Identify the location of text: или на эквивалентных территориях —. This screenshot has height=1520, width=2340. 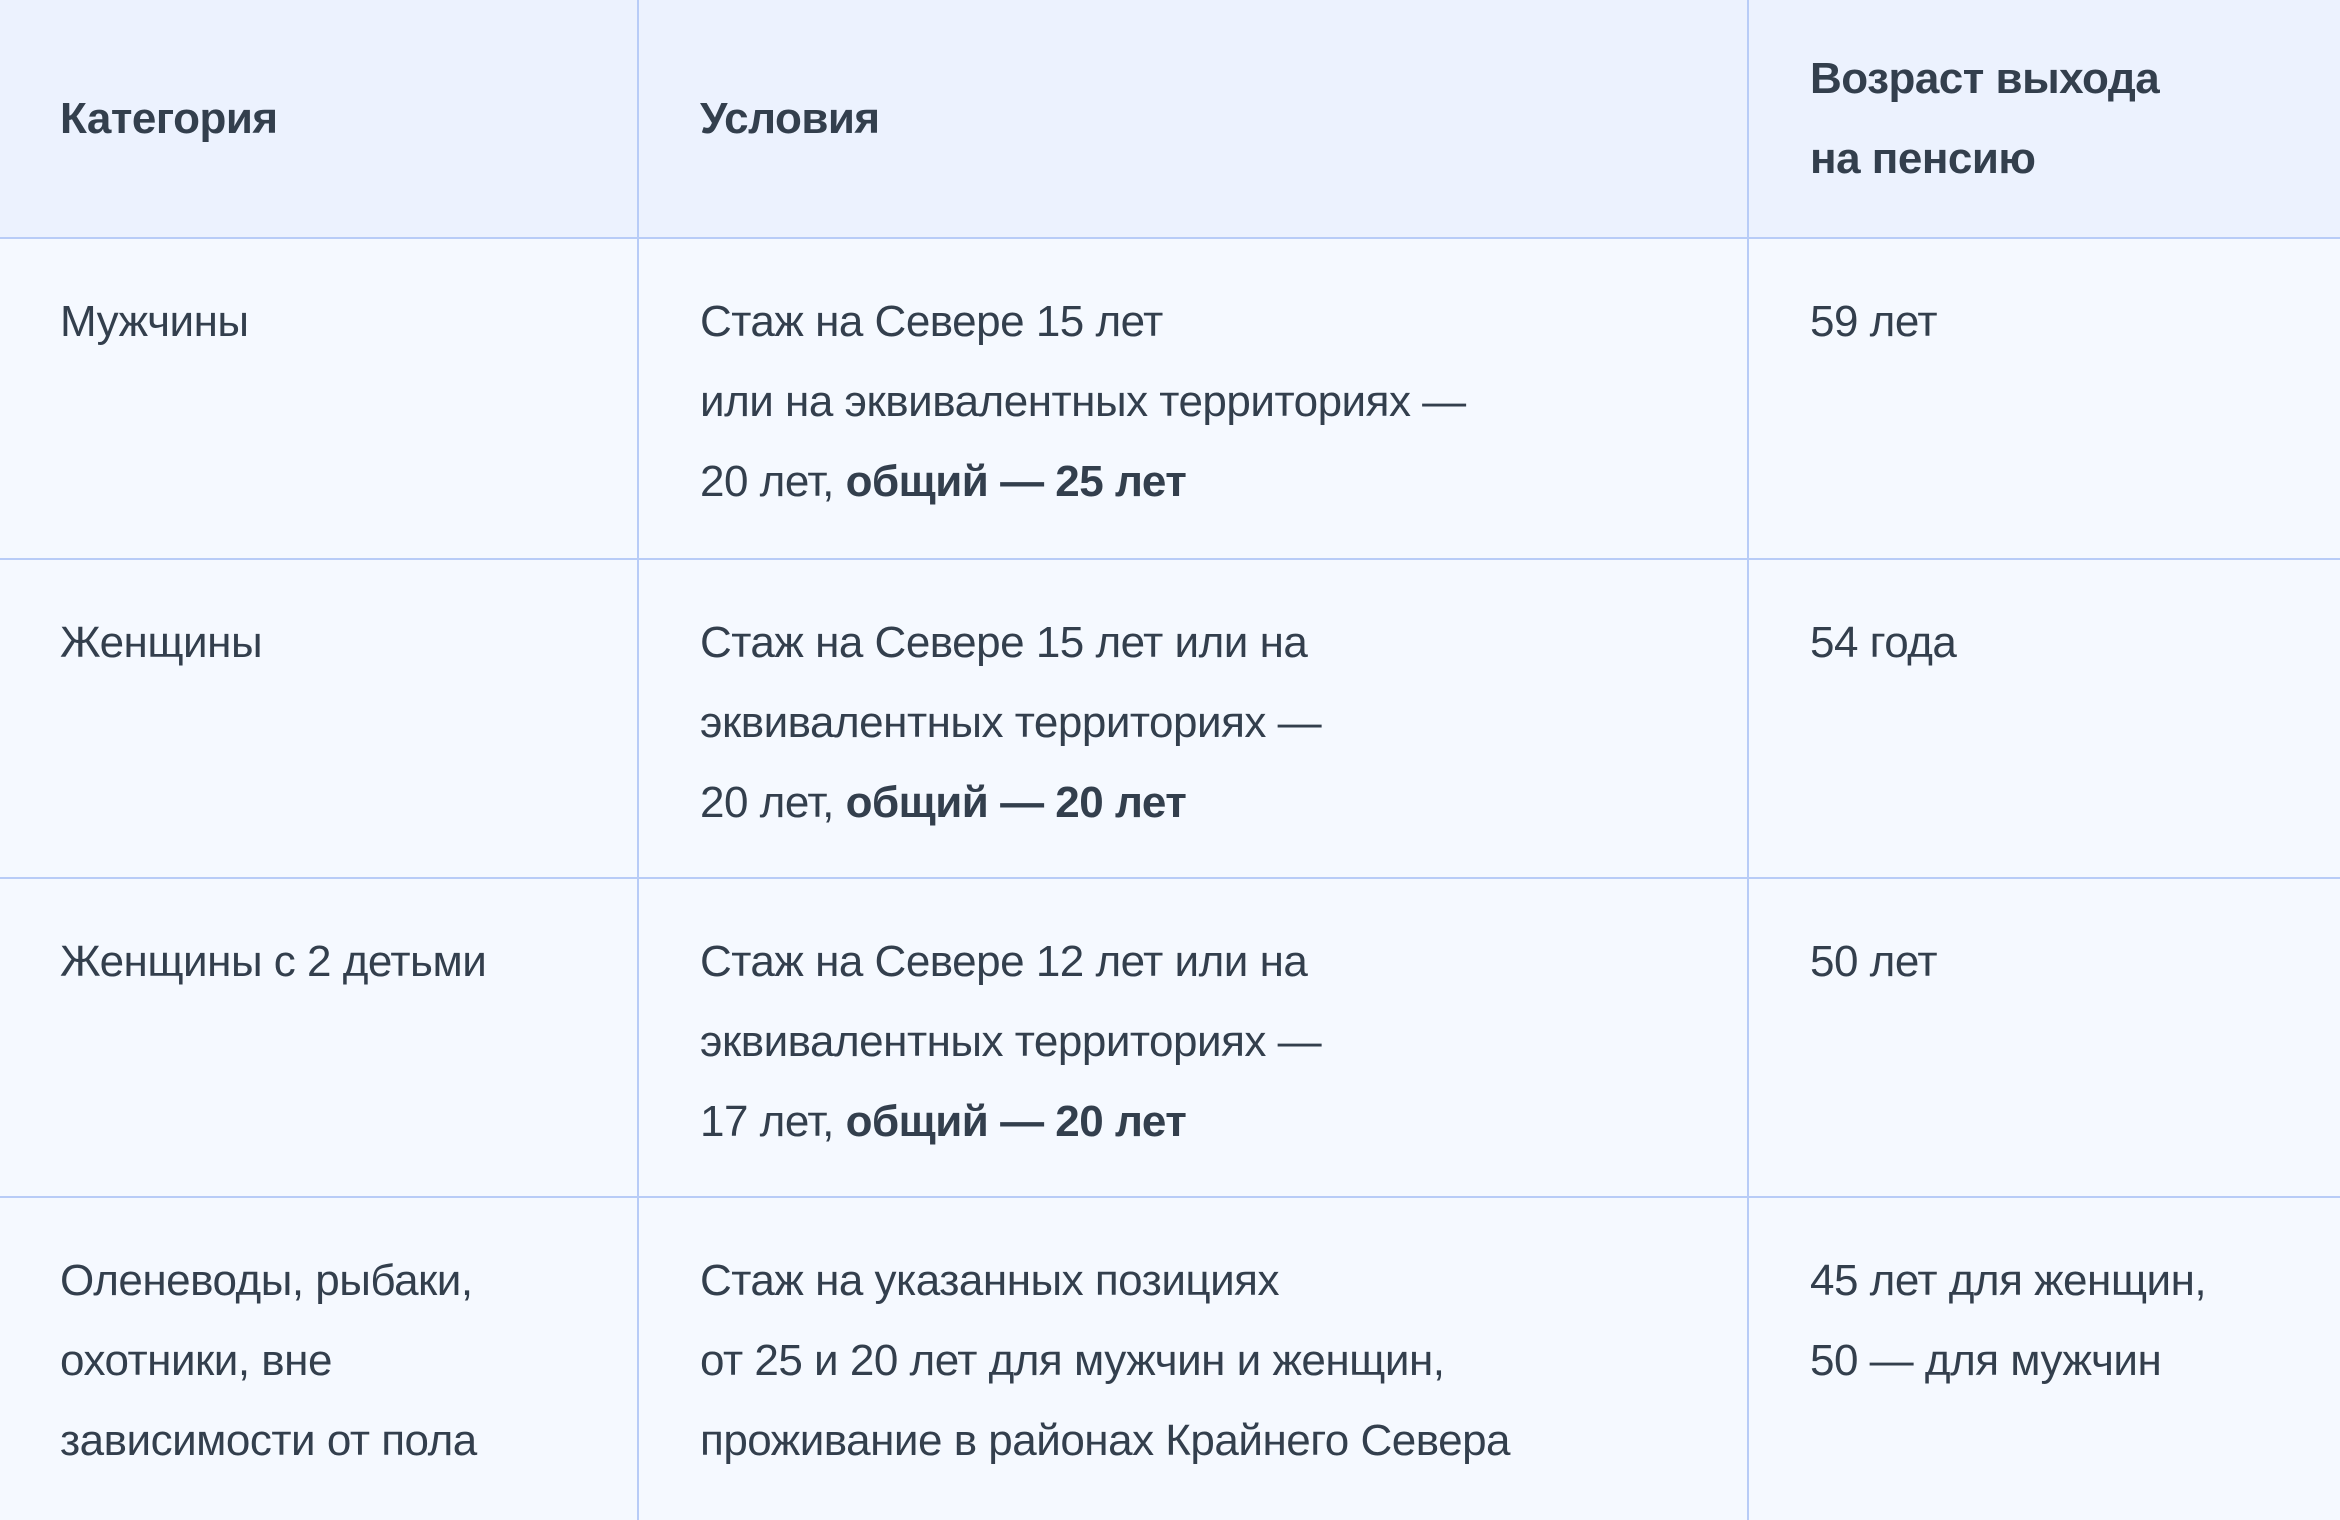
(1083, 401).